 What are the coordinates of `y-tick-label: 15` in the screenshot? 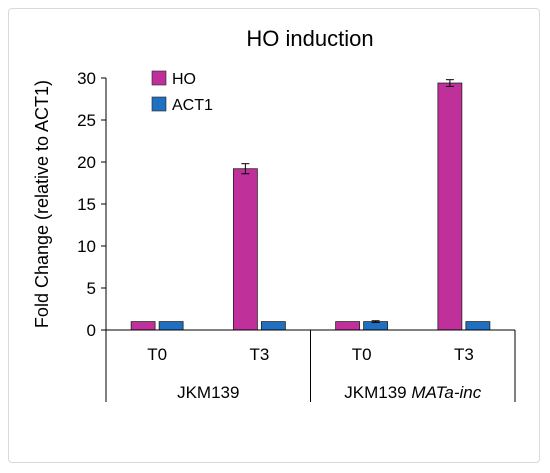 It's located at (86, 204).